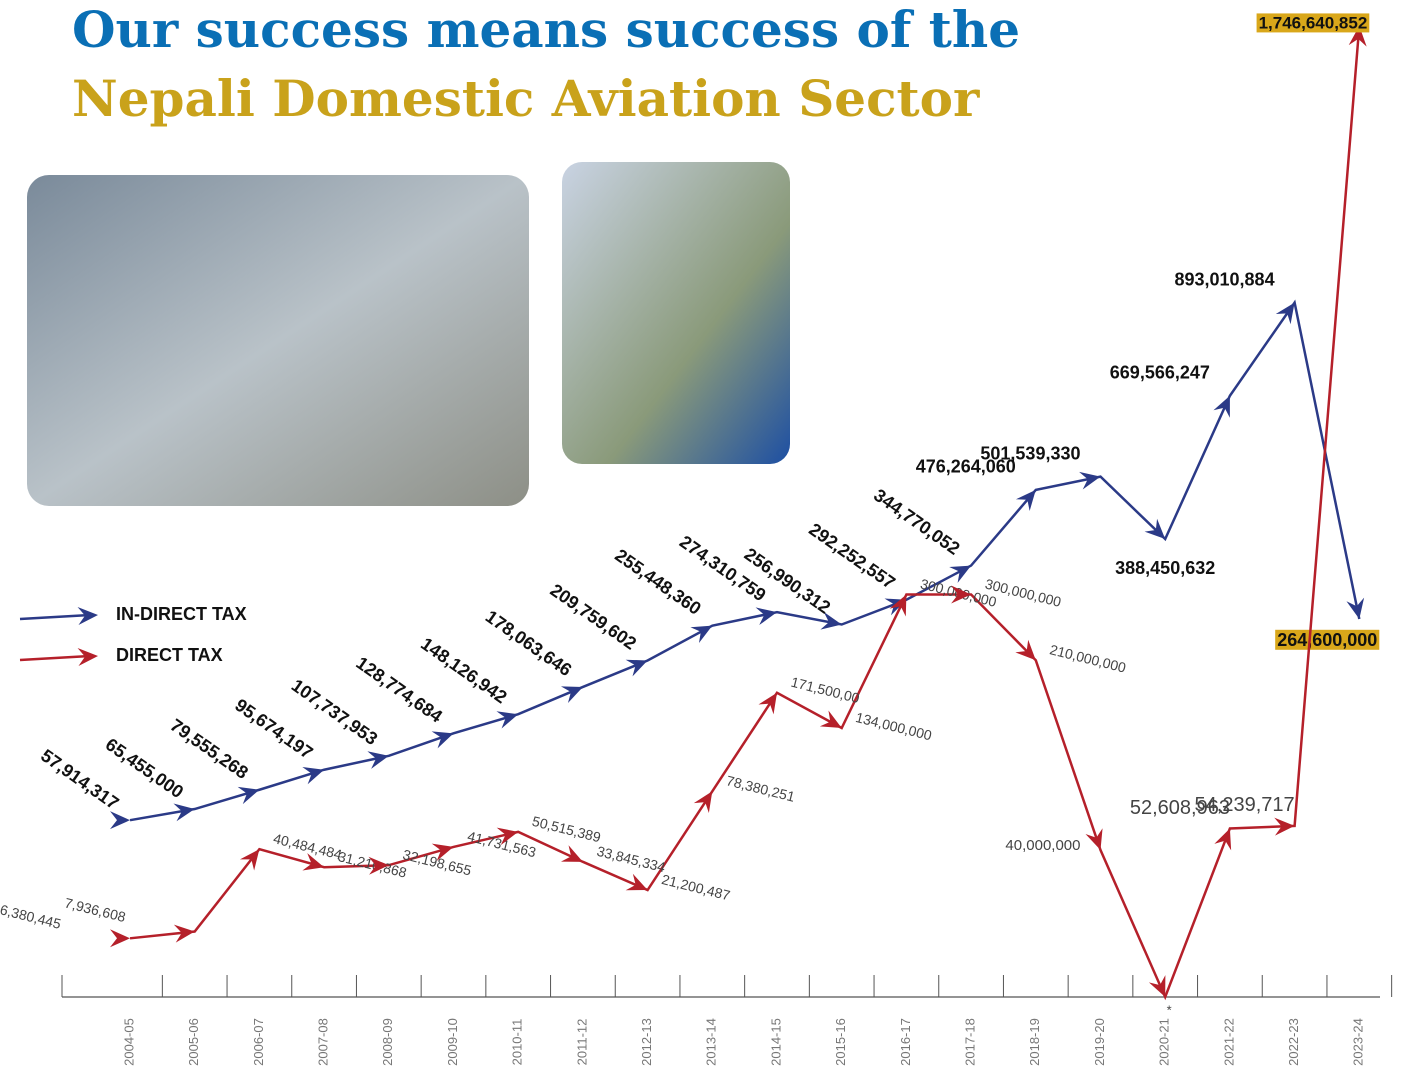 The width and height of the screenshot is (1406, 1078). What do you see at coordinates (1034, 1042) in the screenshot?
I see `x-tick-label: 2018-19` at bounding box center [1034, 1042].